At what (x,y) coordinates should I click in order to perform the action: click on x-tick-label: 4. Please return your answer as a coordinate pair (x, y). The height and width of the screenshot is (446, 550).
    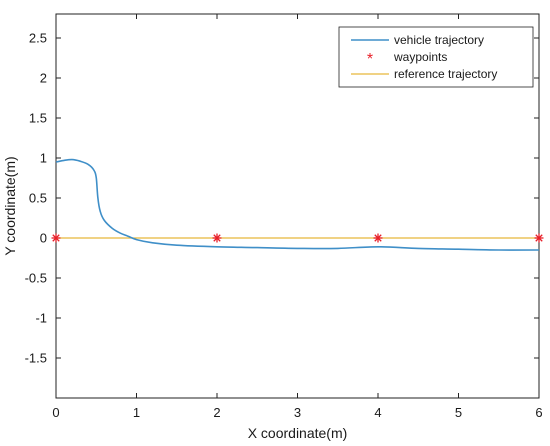
    Looking at the image, I should click on (377, 412).